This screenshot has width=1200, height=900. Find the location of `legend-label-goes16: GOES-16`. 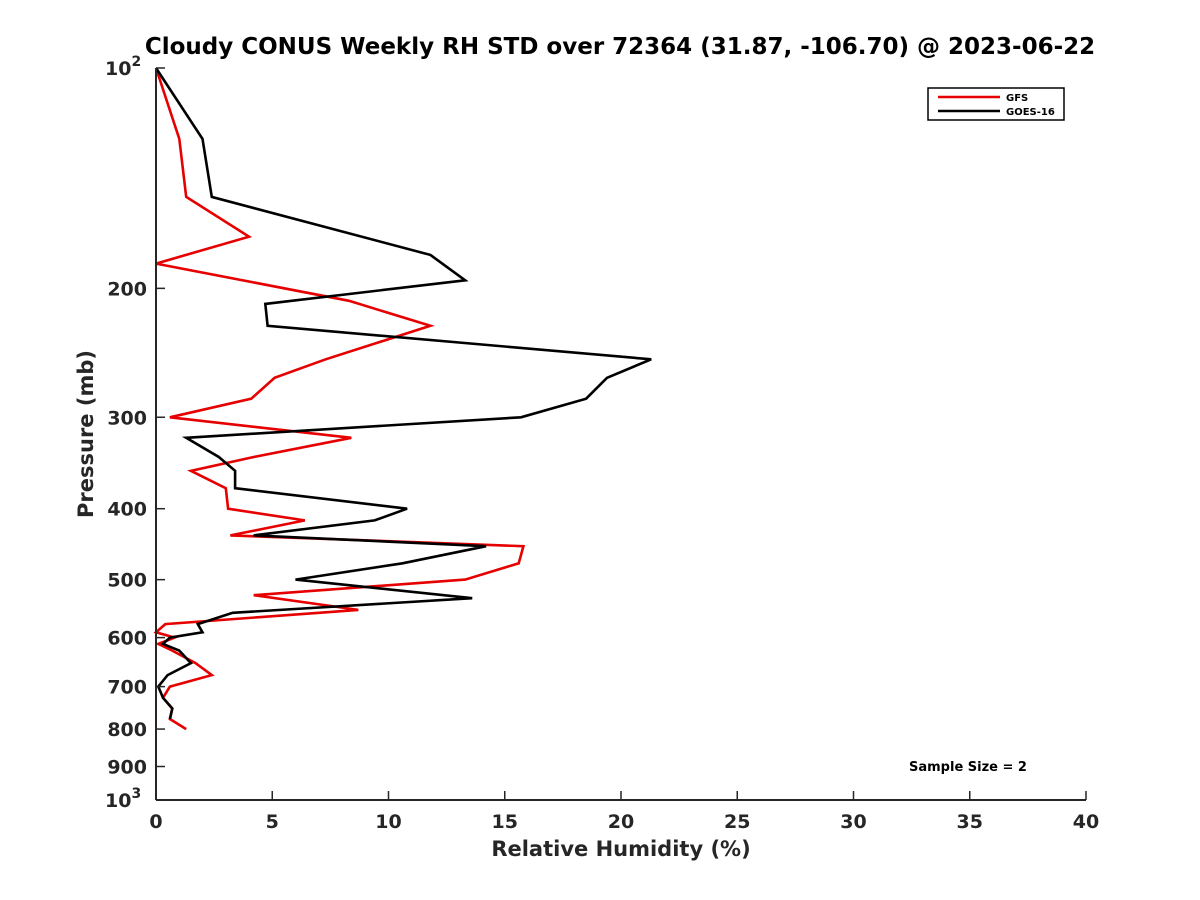

legend-label-goes16: GOES-16 is located at coordinates (1030, 112).